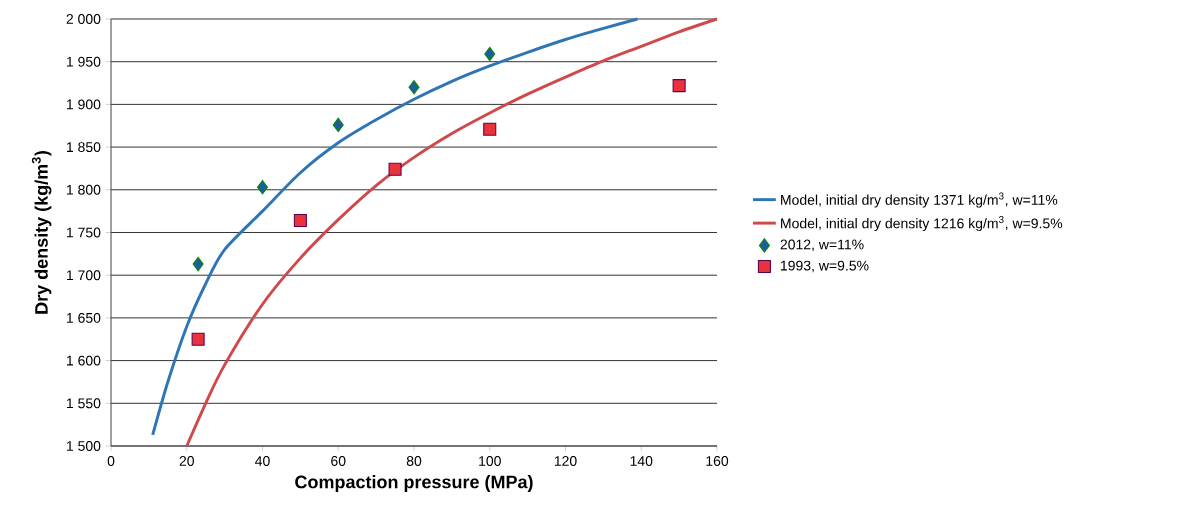 The width and height of the screenshot is (1178, 516). Describe the element at coordinates (111, 461) in the screenshot. I see `x-tick-label: 0` at that location.